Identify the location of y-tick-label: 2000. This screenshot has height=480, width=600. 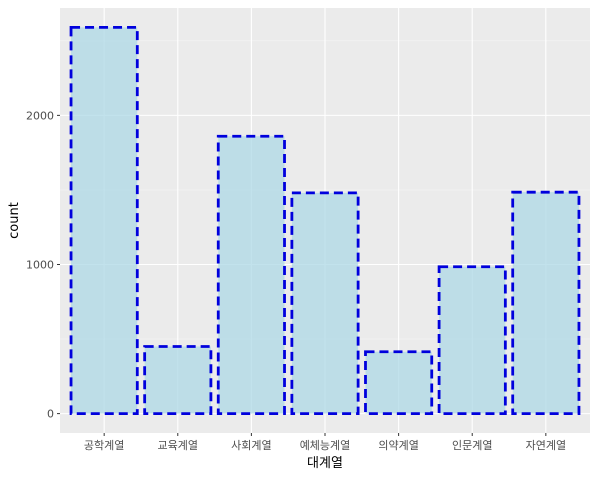
(40, 115).